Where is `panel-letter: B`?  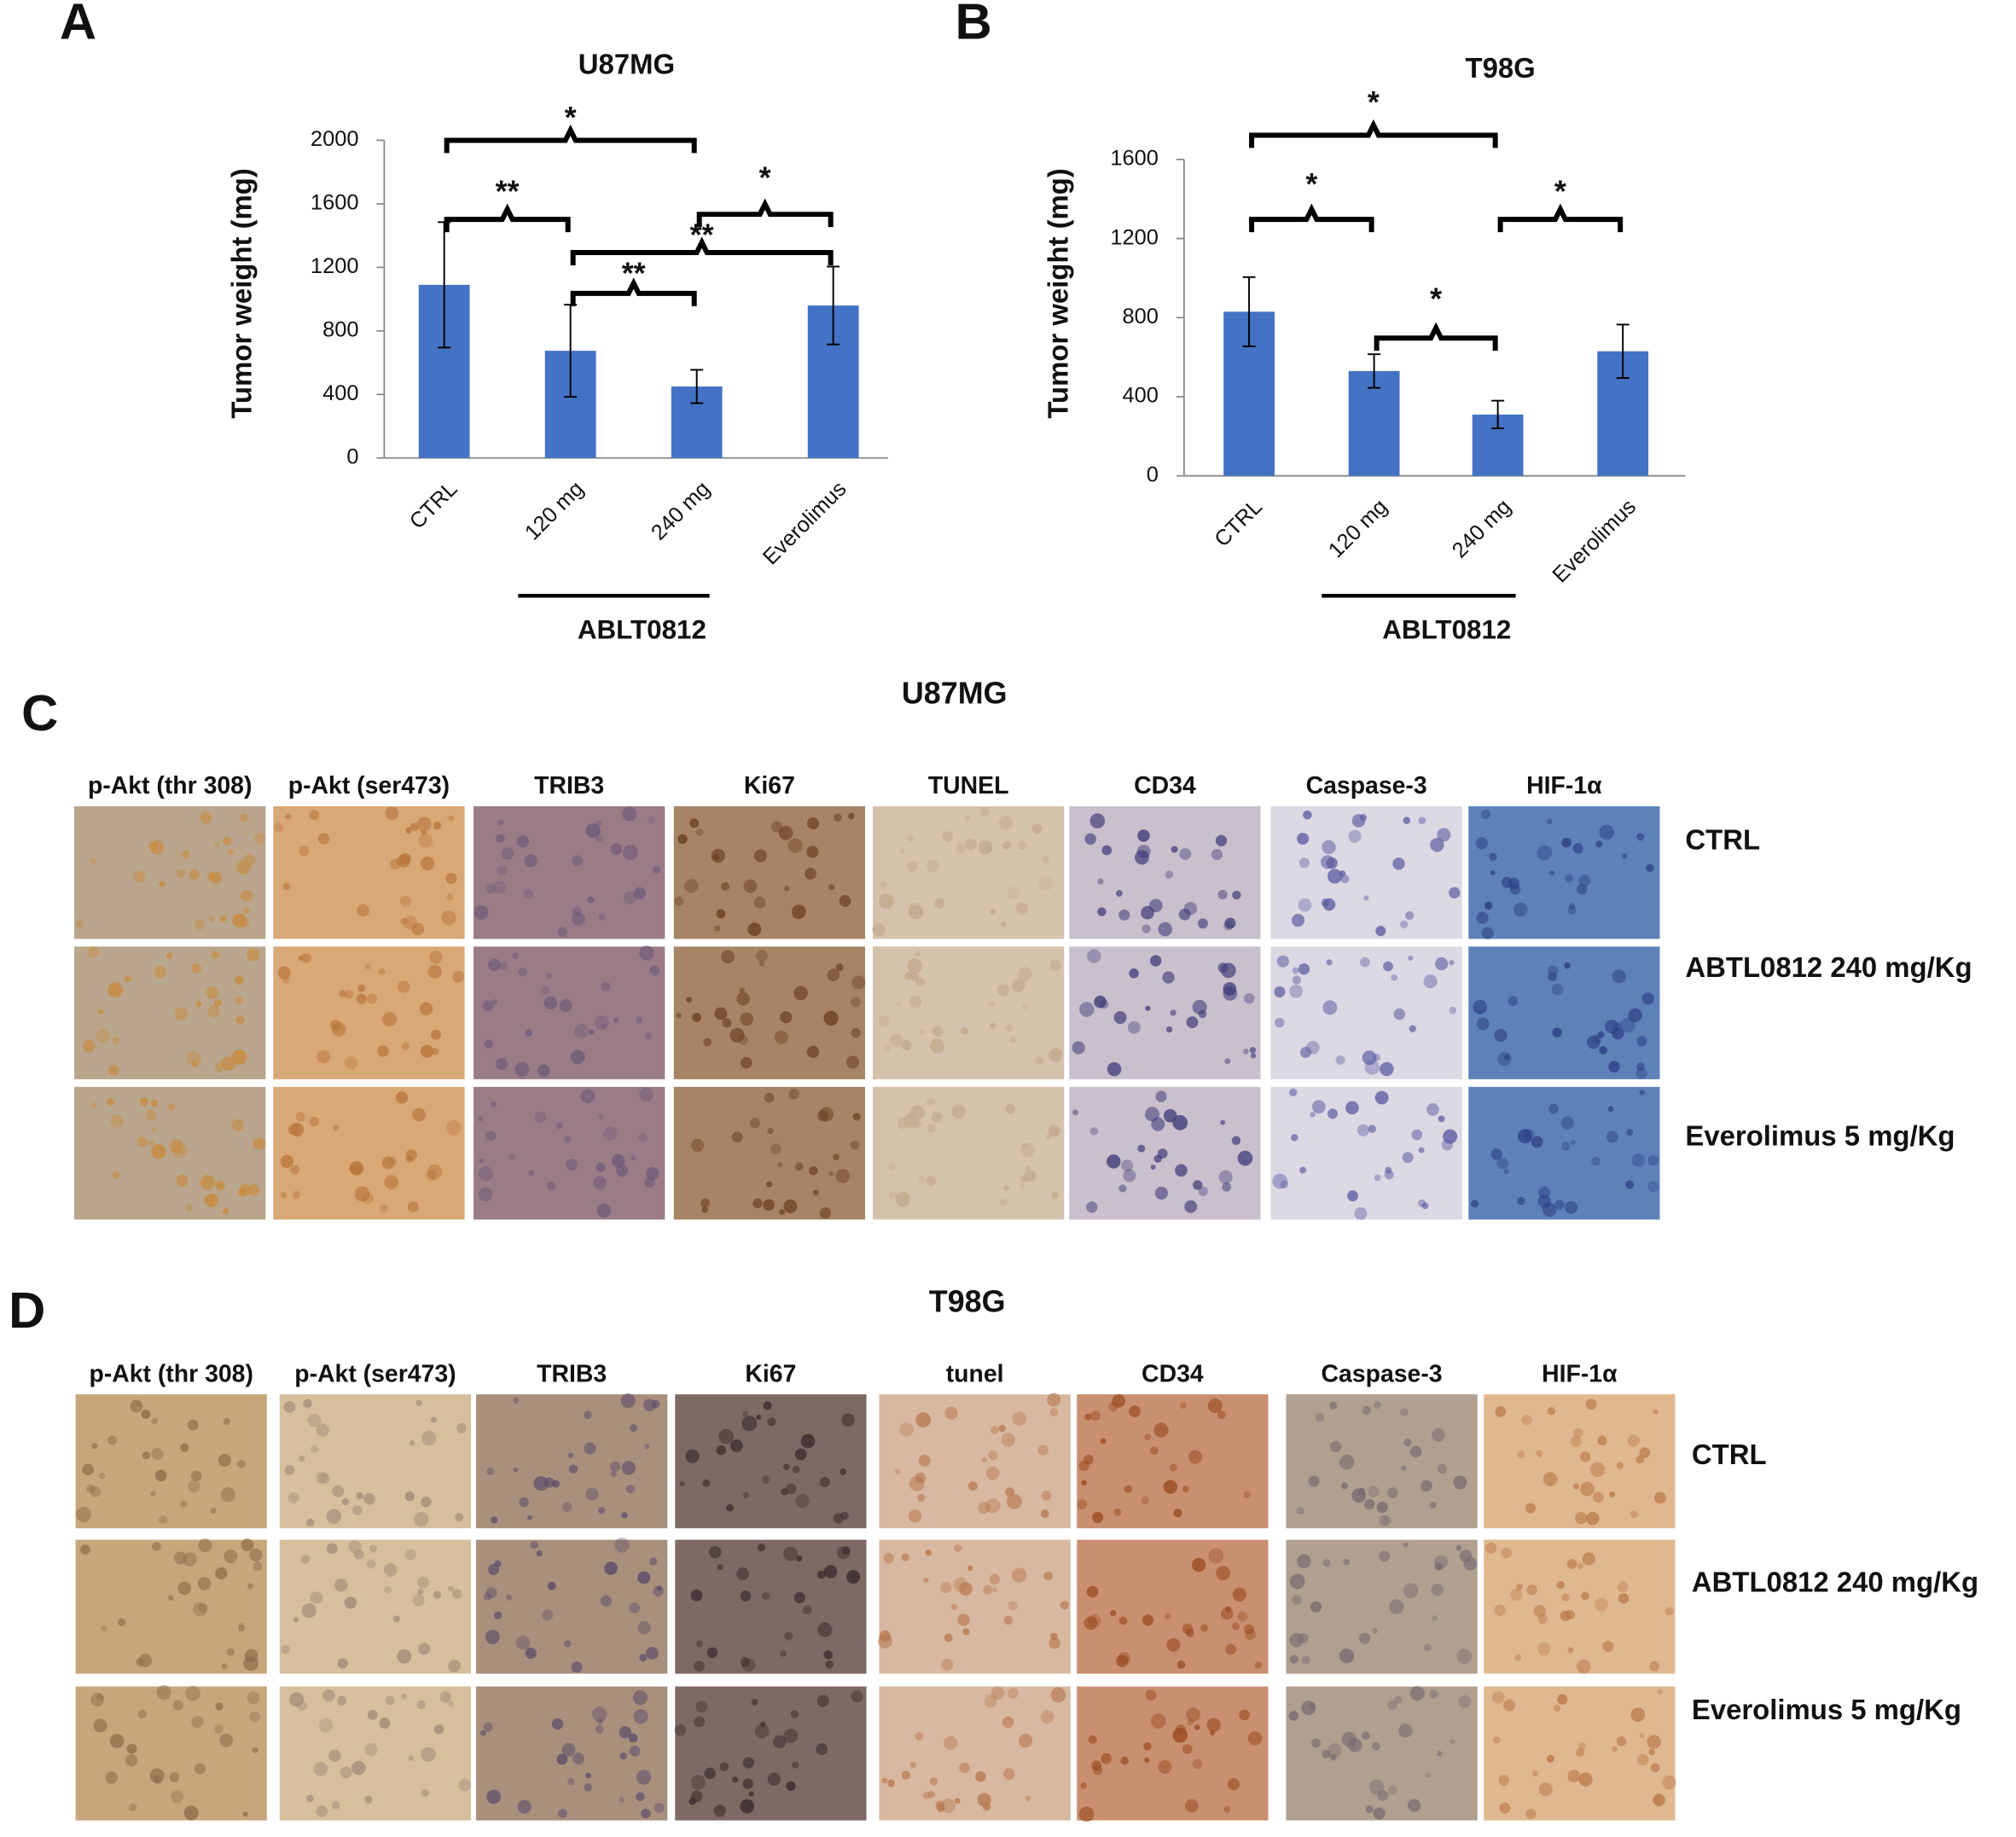 panel-letter: B is located at coordinates (974, 25).